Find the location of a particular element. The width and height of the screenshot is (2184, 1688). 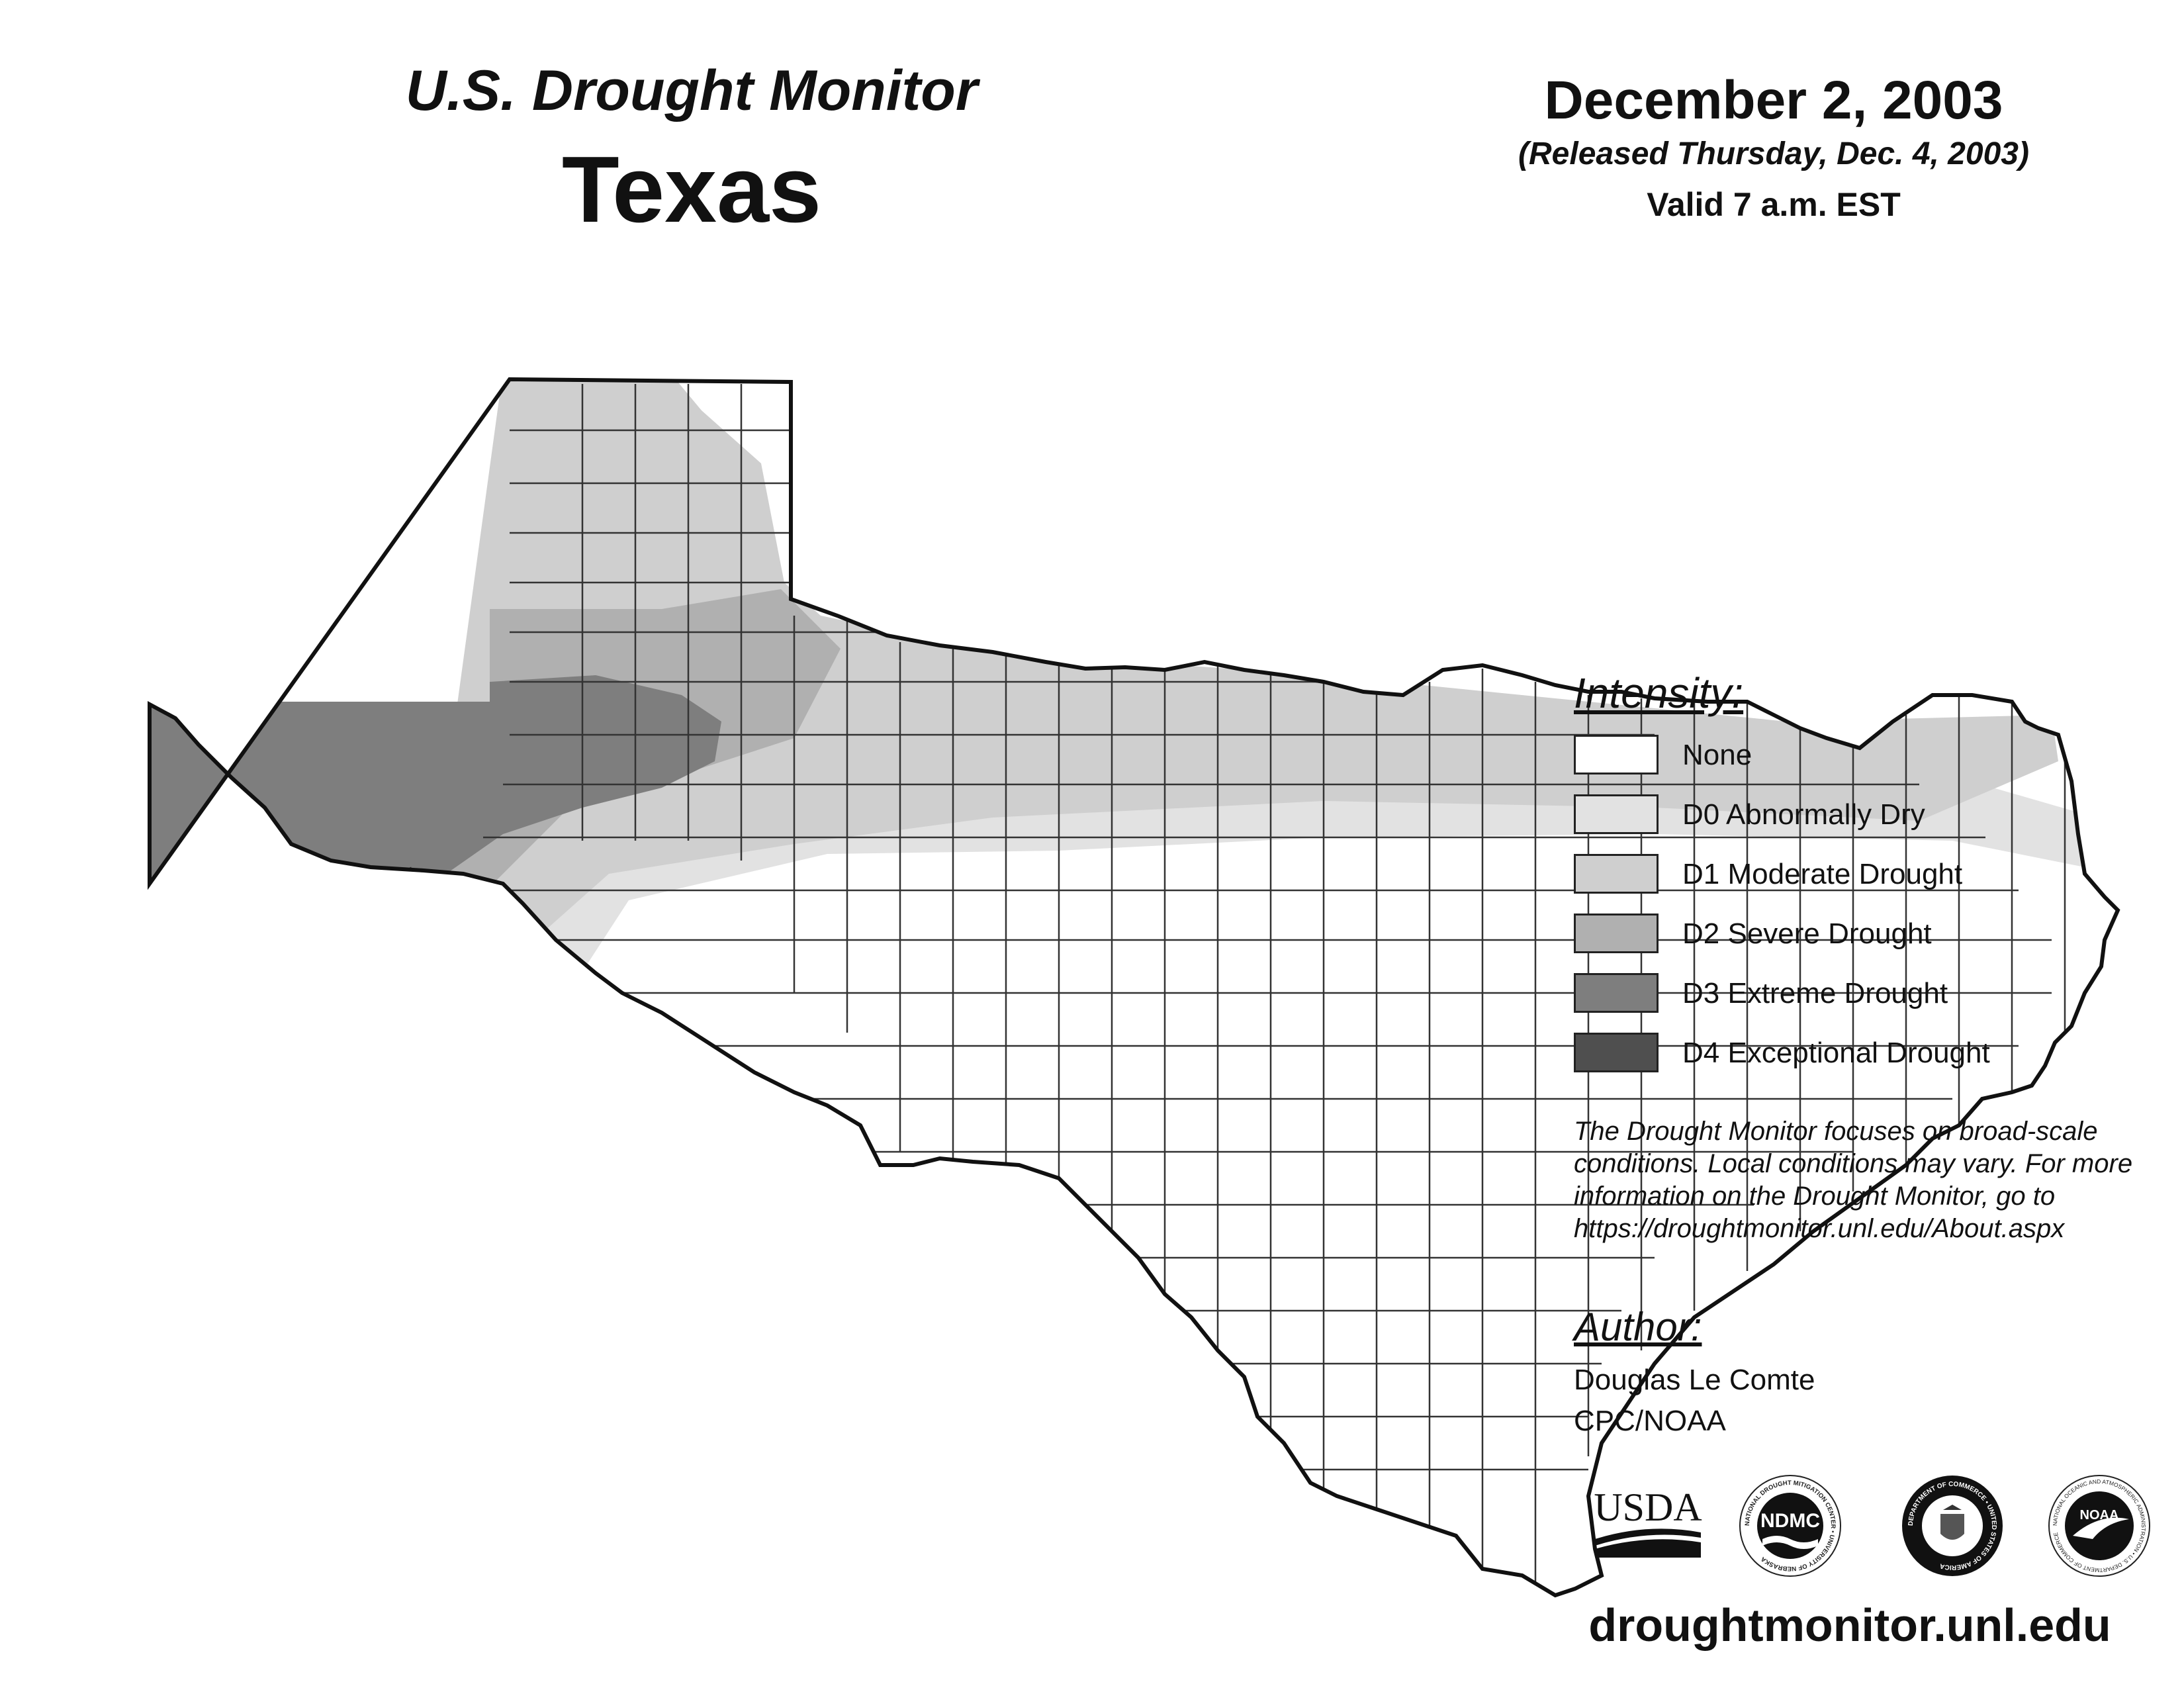

map-date: December 2, 2003 is located at coordinates (1773, 100).